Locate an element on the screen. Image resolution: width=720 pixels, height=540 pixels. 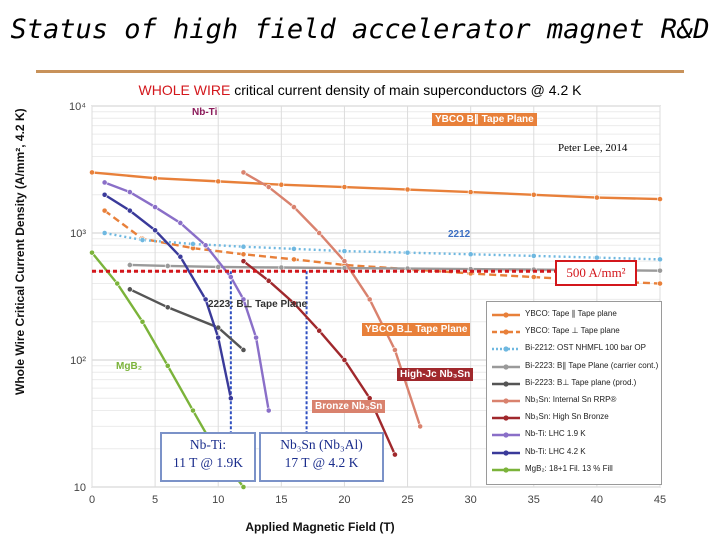
x-tick-label: 30 is located at coordinates (471, 500).